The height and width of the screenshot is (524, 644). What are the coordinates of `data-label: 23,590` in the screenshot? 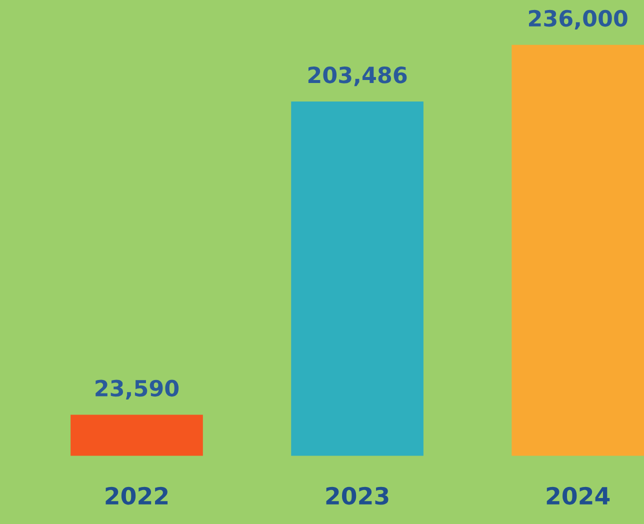 It's located at (137, 390).